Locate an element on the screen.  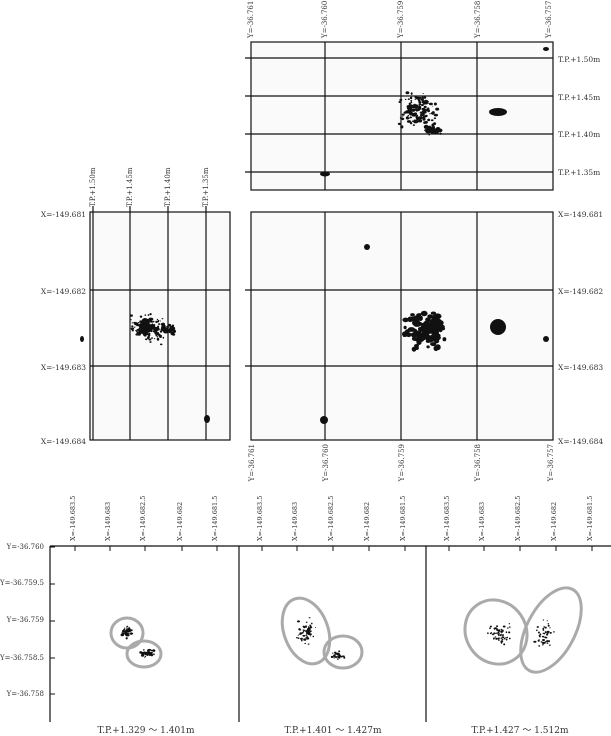
slice-1-caption: T.P.+1.329 ～ 1.401m is located at coordinates (146, 731).